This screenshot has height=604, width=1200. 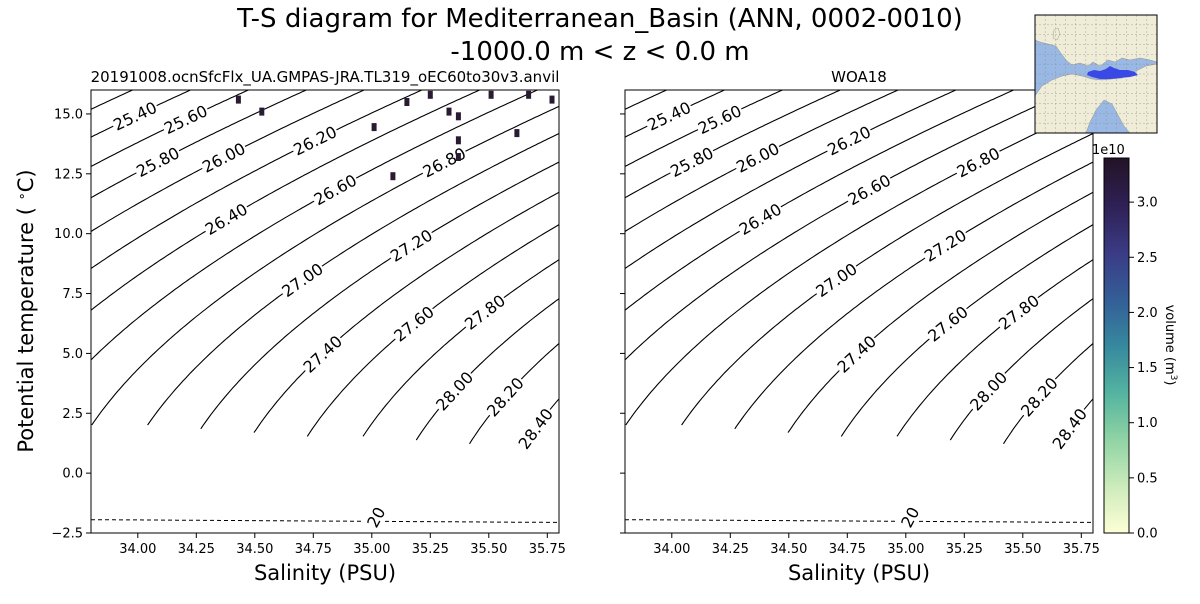 I want to click on density-contour-label: 26.40, so click(x=226, y=220).